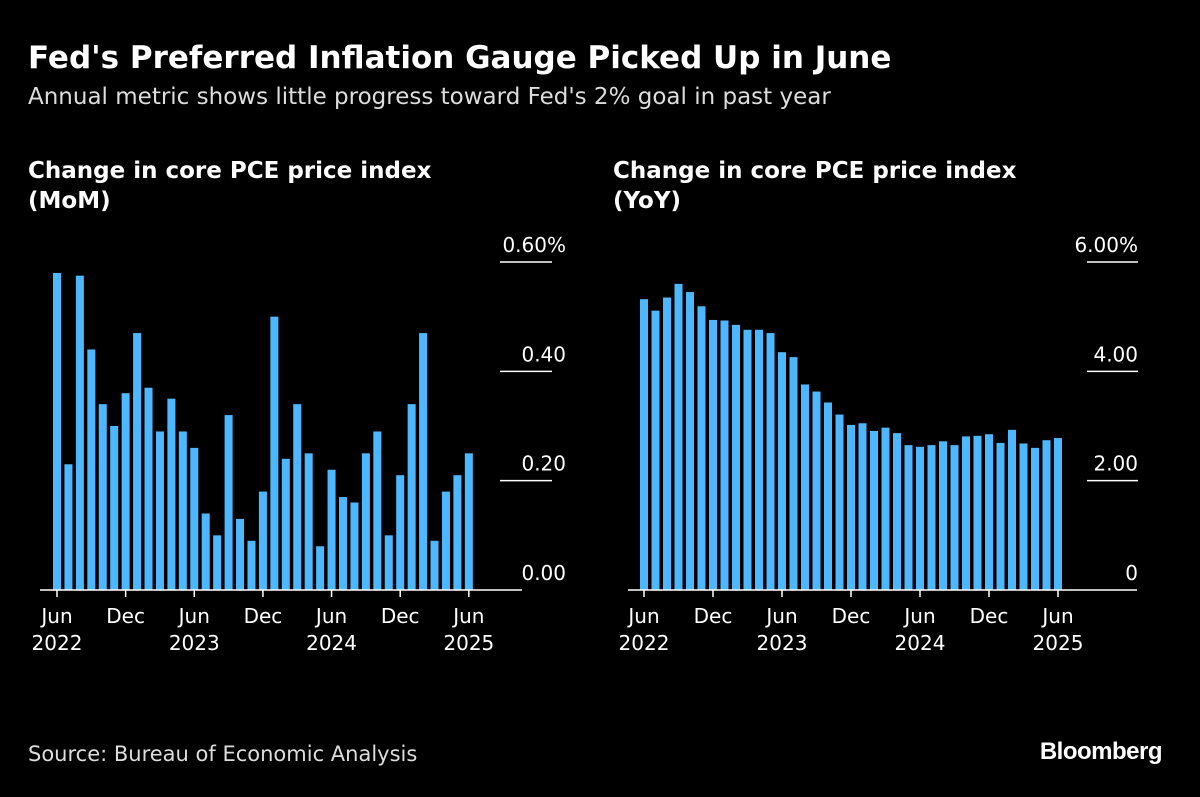 The height and width of the screenshot is (797, 1200). What do you see at coordinates (1131, 573) in the screenshot?
I see `yoy-y-tick-label: 0` at bounding box center [1131, 573].